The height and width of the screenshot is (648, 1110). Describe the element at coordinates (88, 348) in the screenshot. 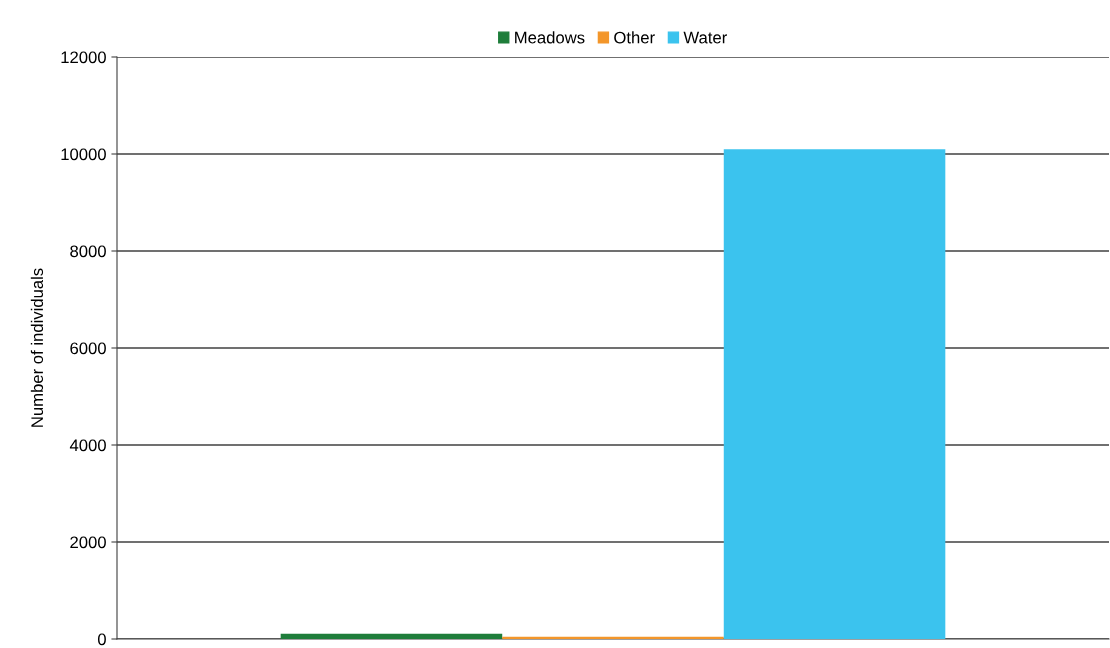

I see `y-tick-label: 6000` at that location.